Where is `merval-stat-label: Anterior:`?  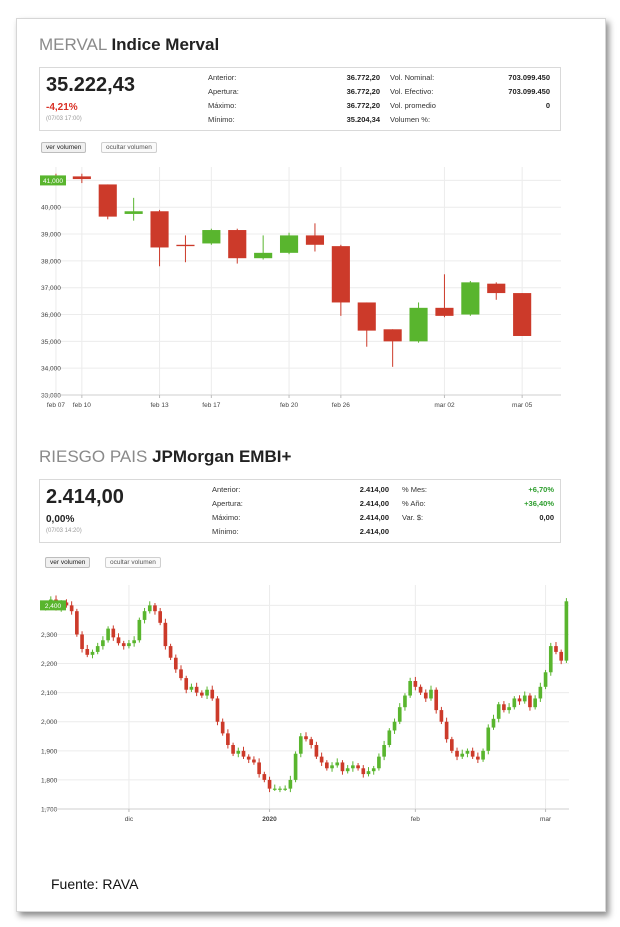 merval-stat-label: Anterior: is located at coordinates (222, 77).